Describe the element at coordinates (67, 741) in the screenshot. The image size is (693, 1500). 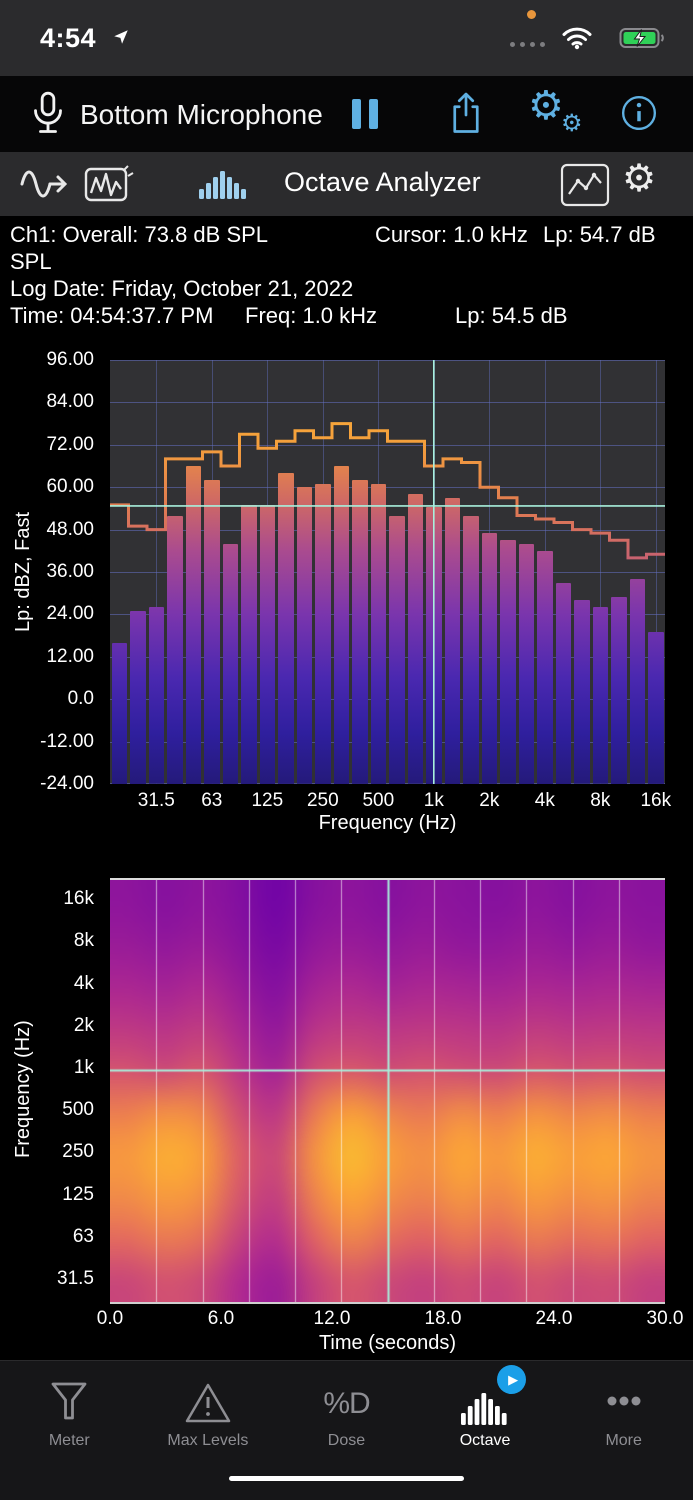
I see `y-tick-label: -12.00` at that location.